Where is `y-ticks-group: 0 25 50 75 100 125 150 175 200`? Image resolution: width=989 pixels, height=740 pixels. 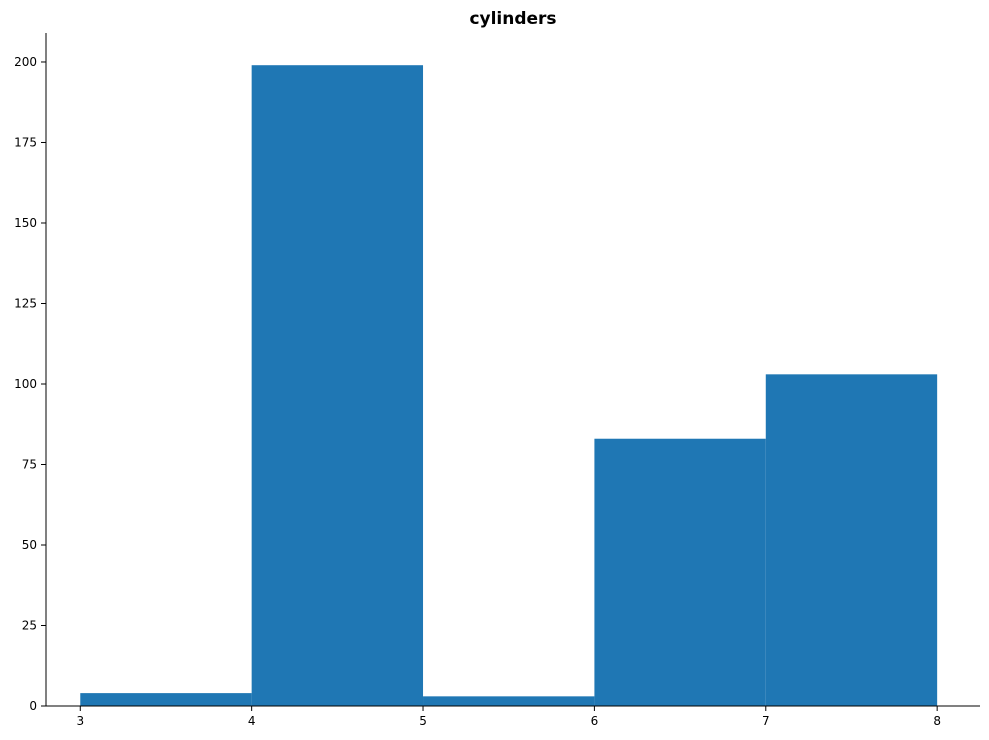 y-ticks-group: 0 25 50 75 100 125 150 175 200 is located at coordinates (30, 384).